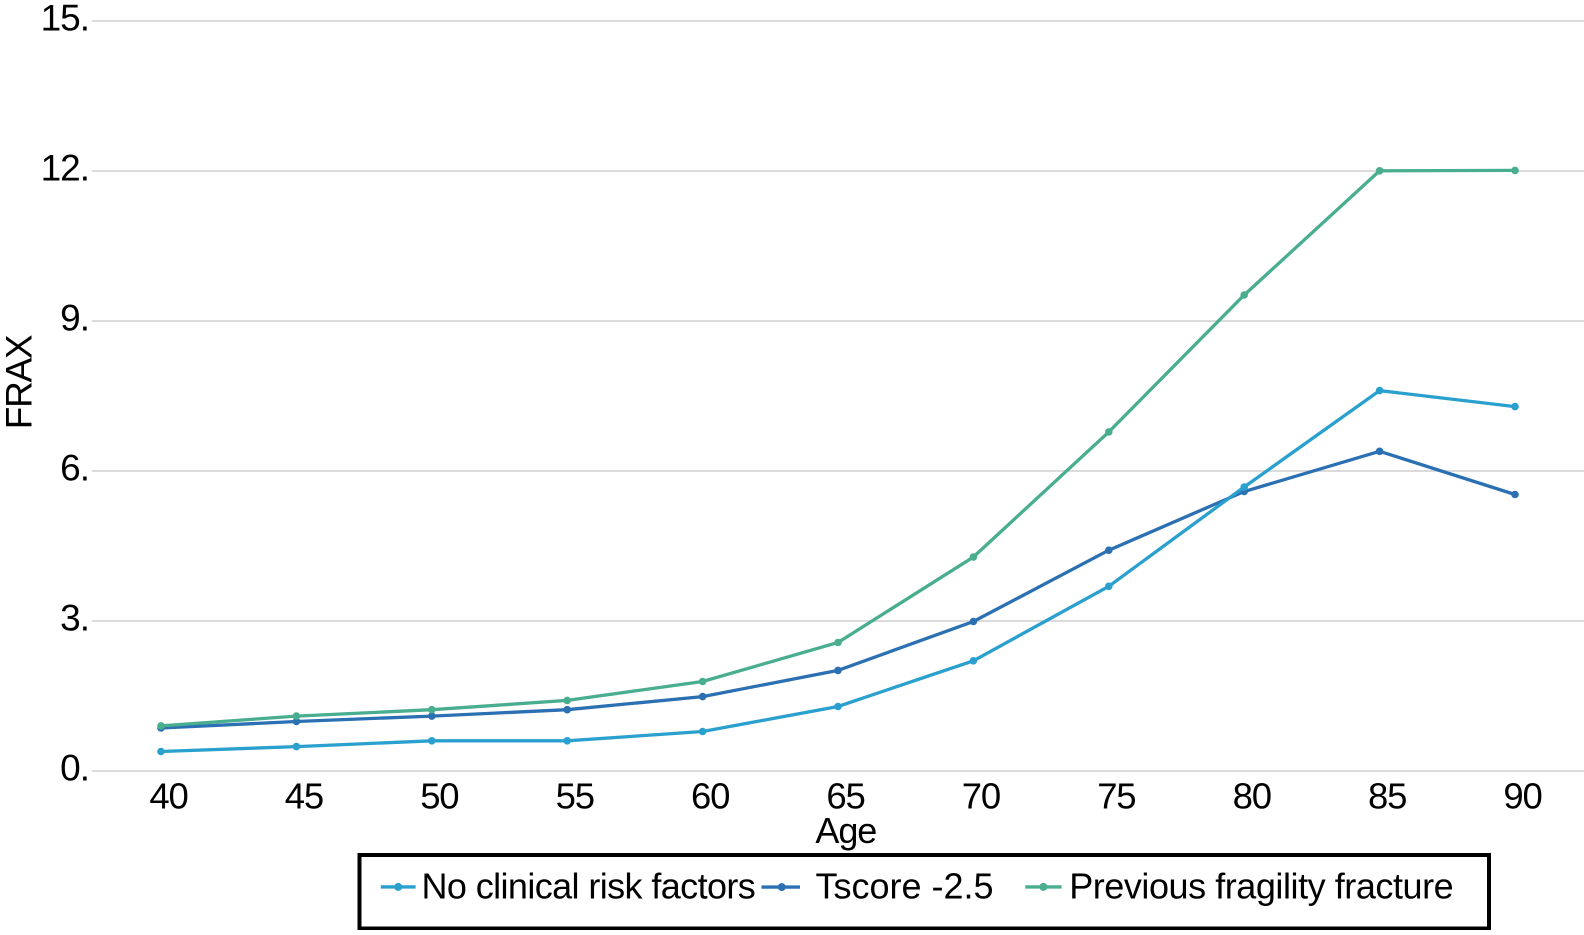 This screenshot has height=935, width=1584. What do you see at coordinates (1387, 796) in the screenshot?
I see `svg-text: 85` at bounding box center [1387, 796].